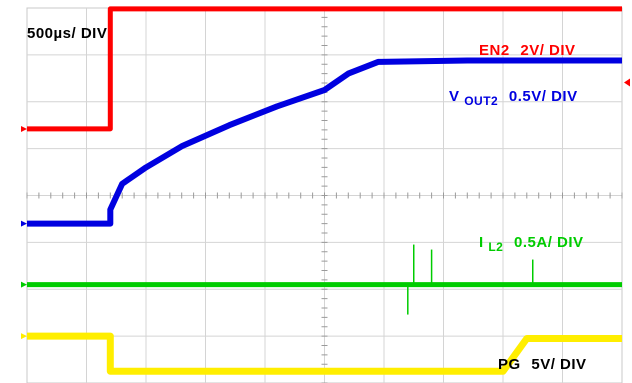 This screenshot has height=383, width=632. I want to click on marker-vout2, so click(24, 223).